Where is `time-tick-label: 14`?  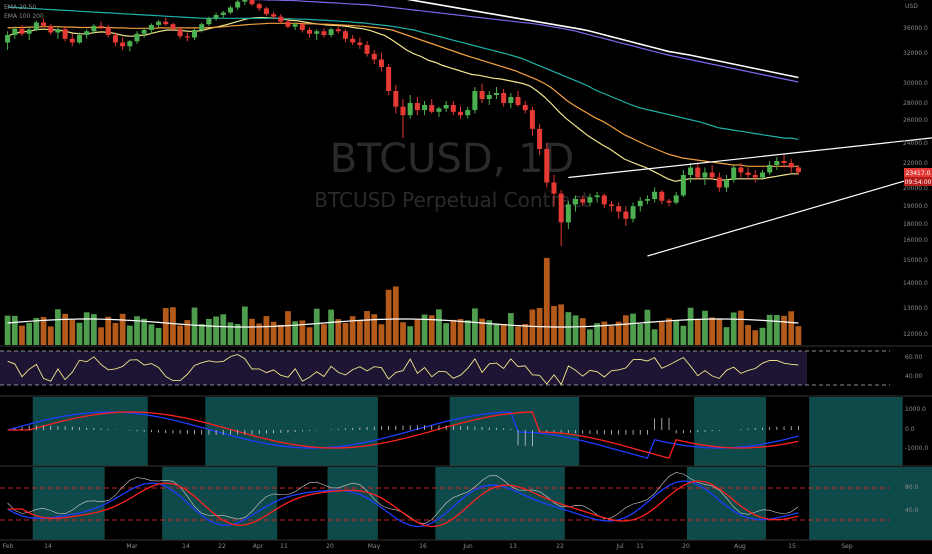 time-tick-label: 14 is located at coordinates (48, 546).